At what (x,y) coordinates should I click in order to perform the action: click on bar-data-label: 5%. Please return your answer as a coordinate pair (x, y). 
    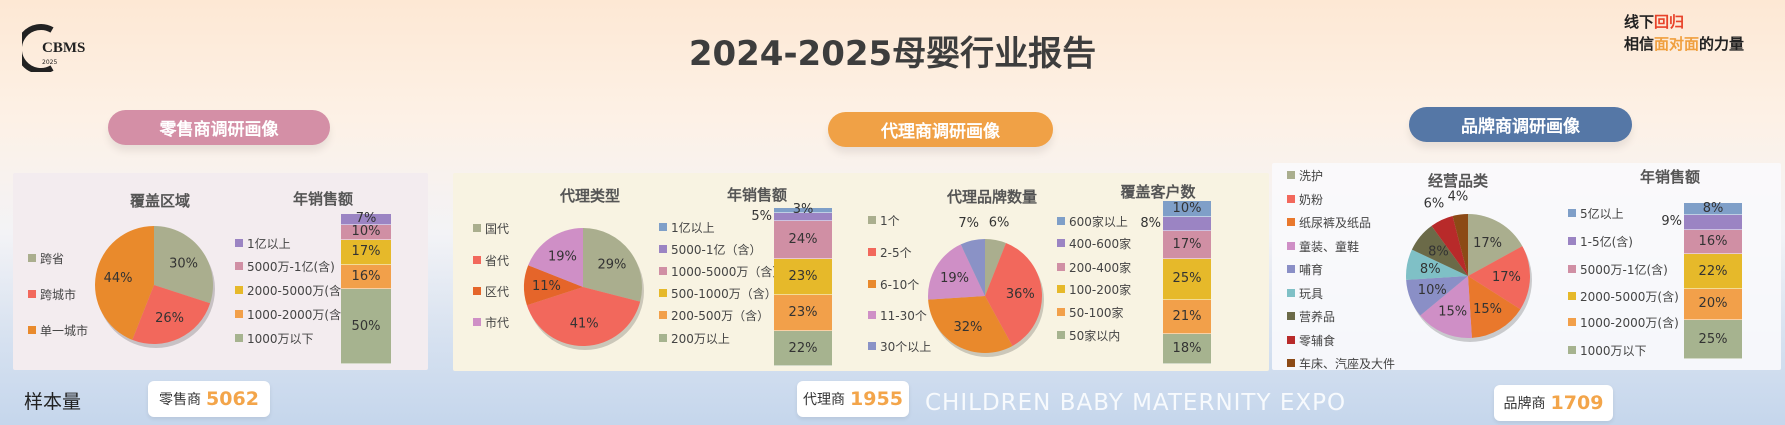
    Looking at the image, I should click on (761, 216).